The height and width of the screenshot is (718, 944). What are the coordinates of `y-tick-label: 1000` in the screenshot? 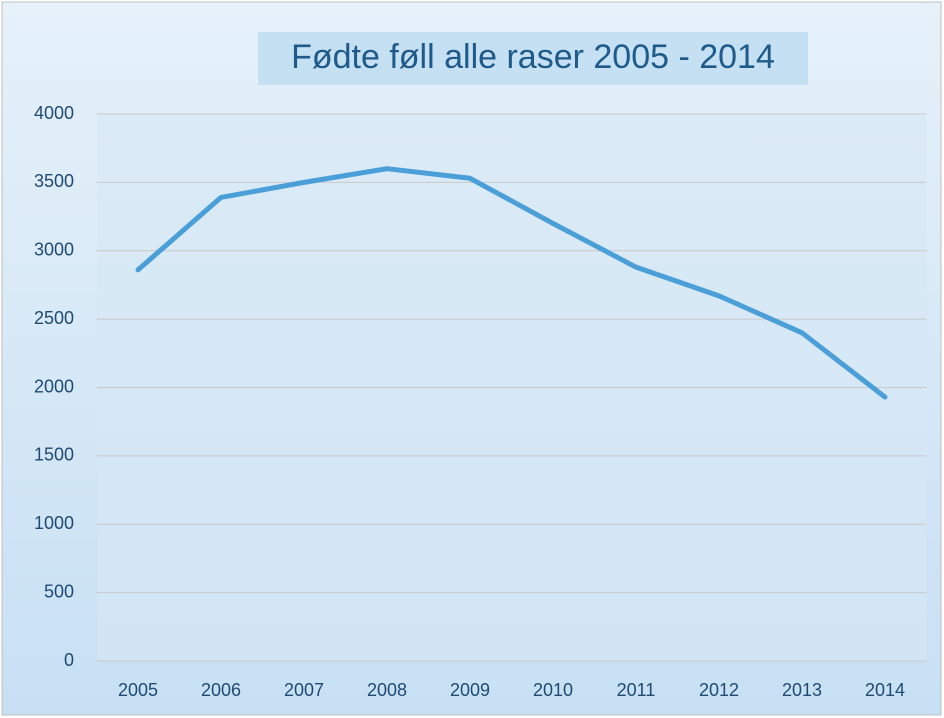 It's located at (54, 523).